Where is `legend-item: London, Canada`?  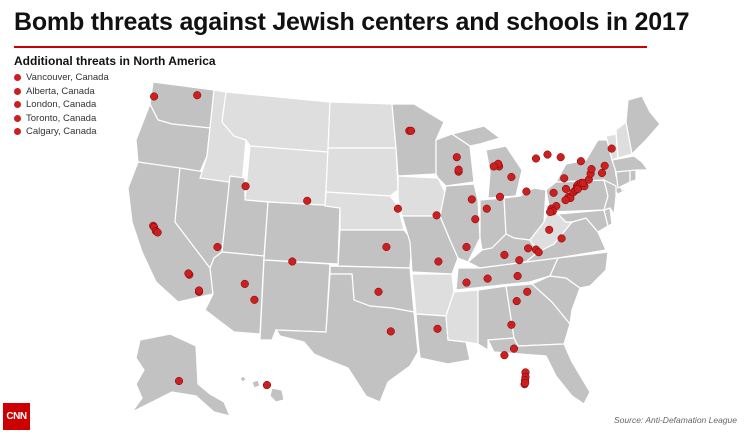
legend-item: London, Canada is located at coordinates (115, 105).